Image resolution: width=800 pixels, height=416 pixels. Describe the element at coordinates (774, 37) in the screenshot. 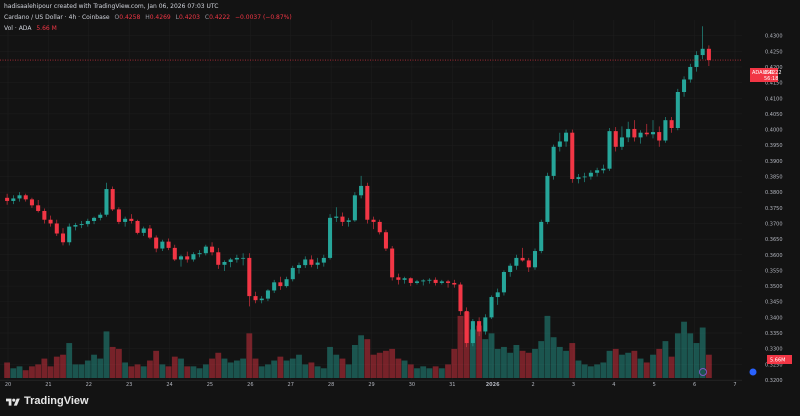

I see `price-tick-label: 0.4300` at that location.